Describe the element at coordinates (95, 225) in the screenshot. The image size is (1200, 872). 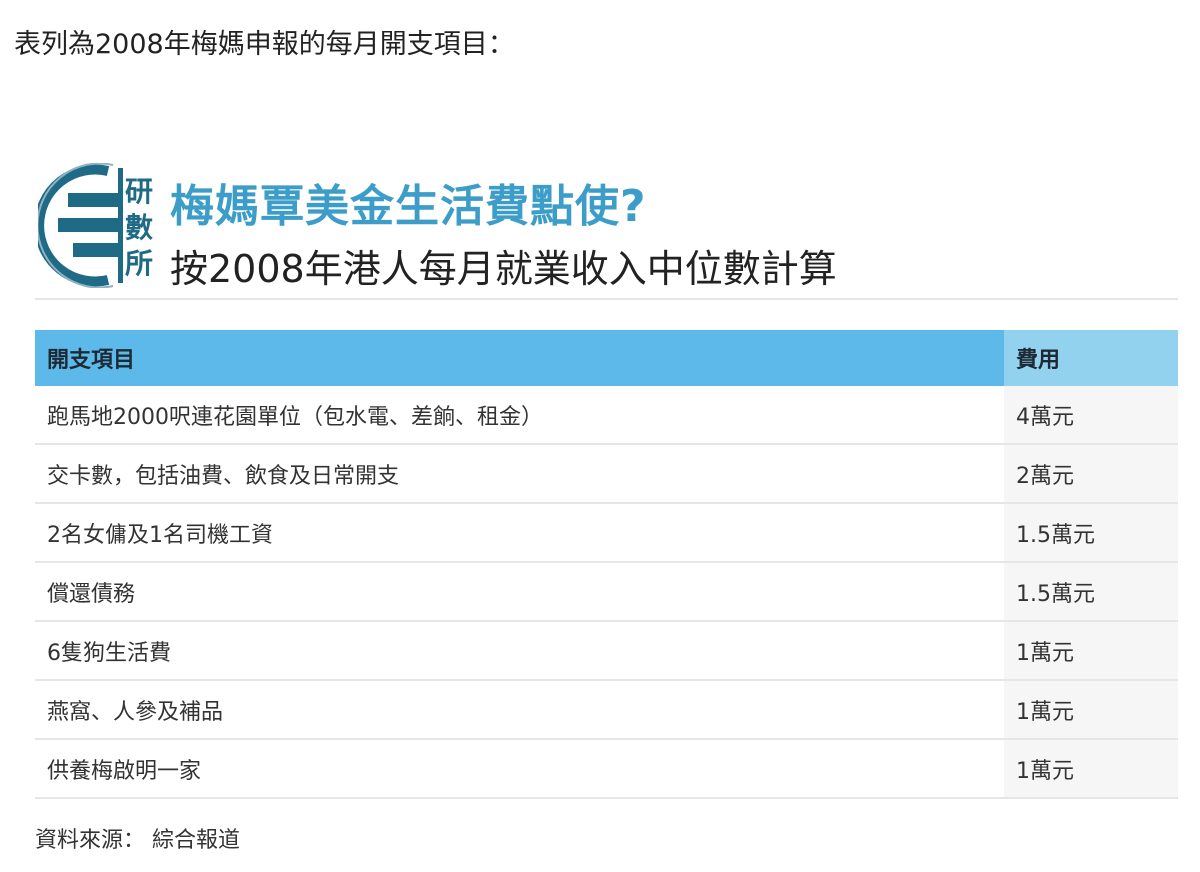
I see `logo-icon: 研 數 所` at that location.